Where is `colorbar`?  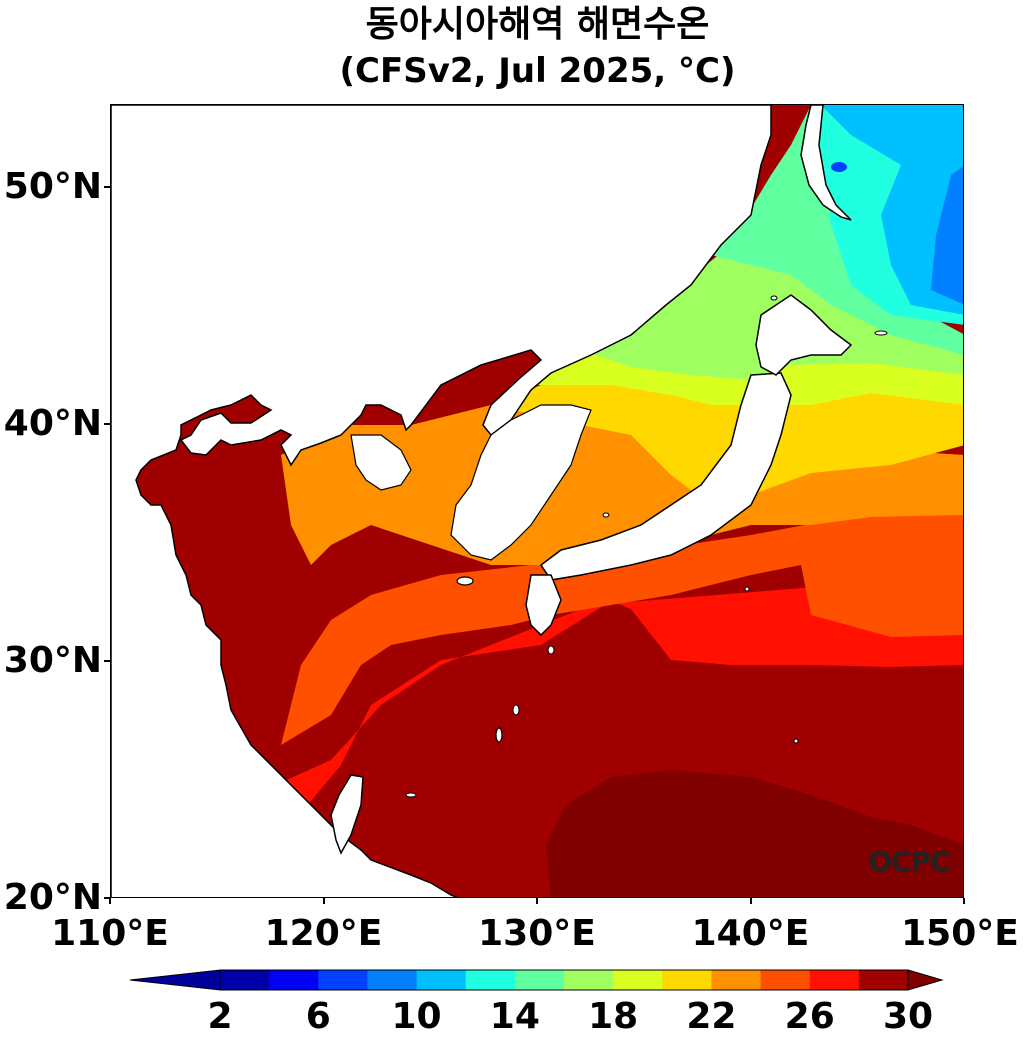 colorbar is located at coordinates (536, 980).